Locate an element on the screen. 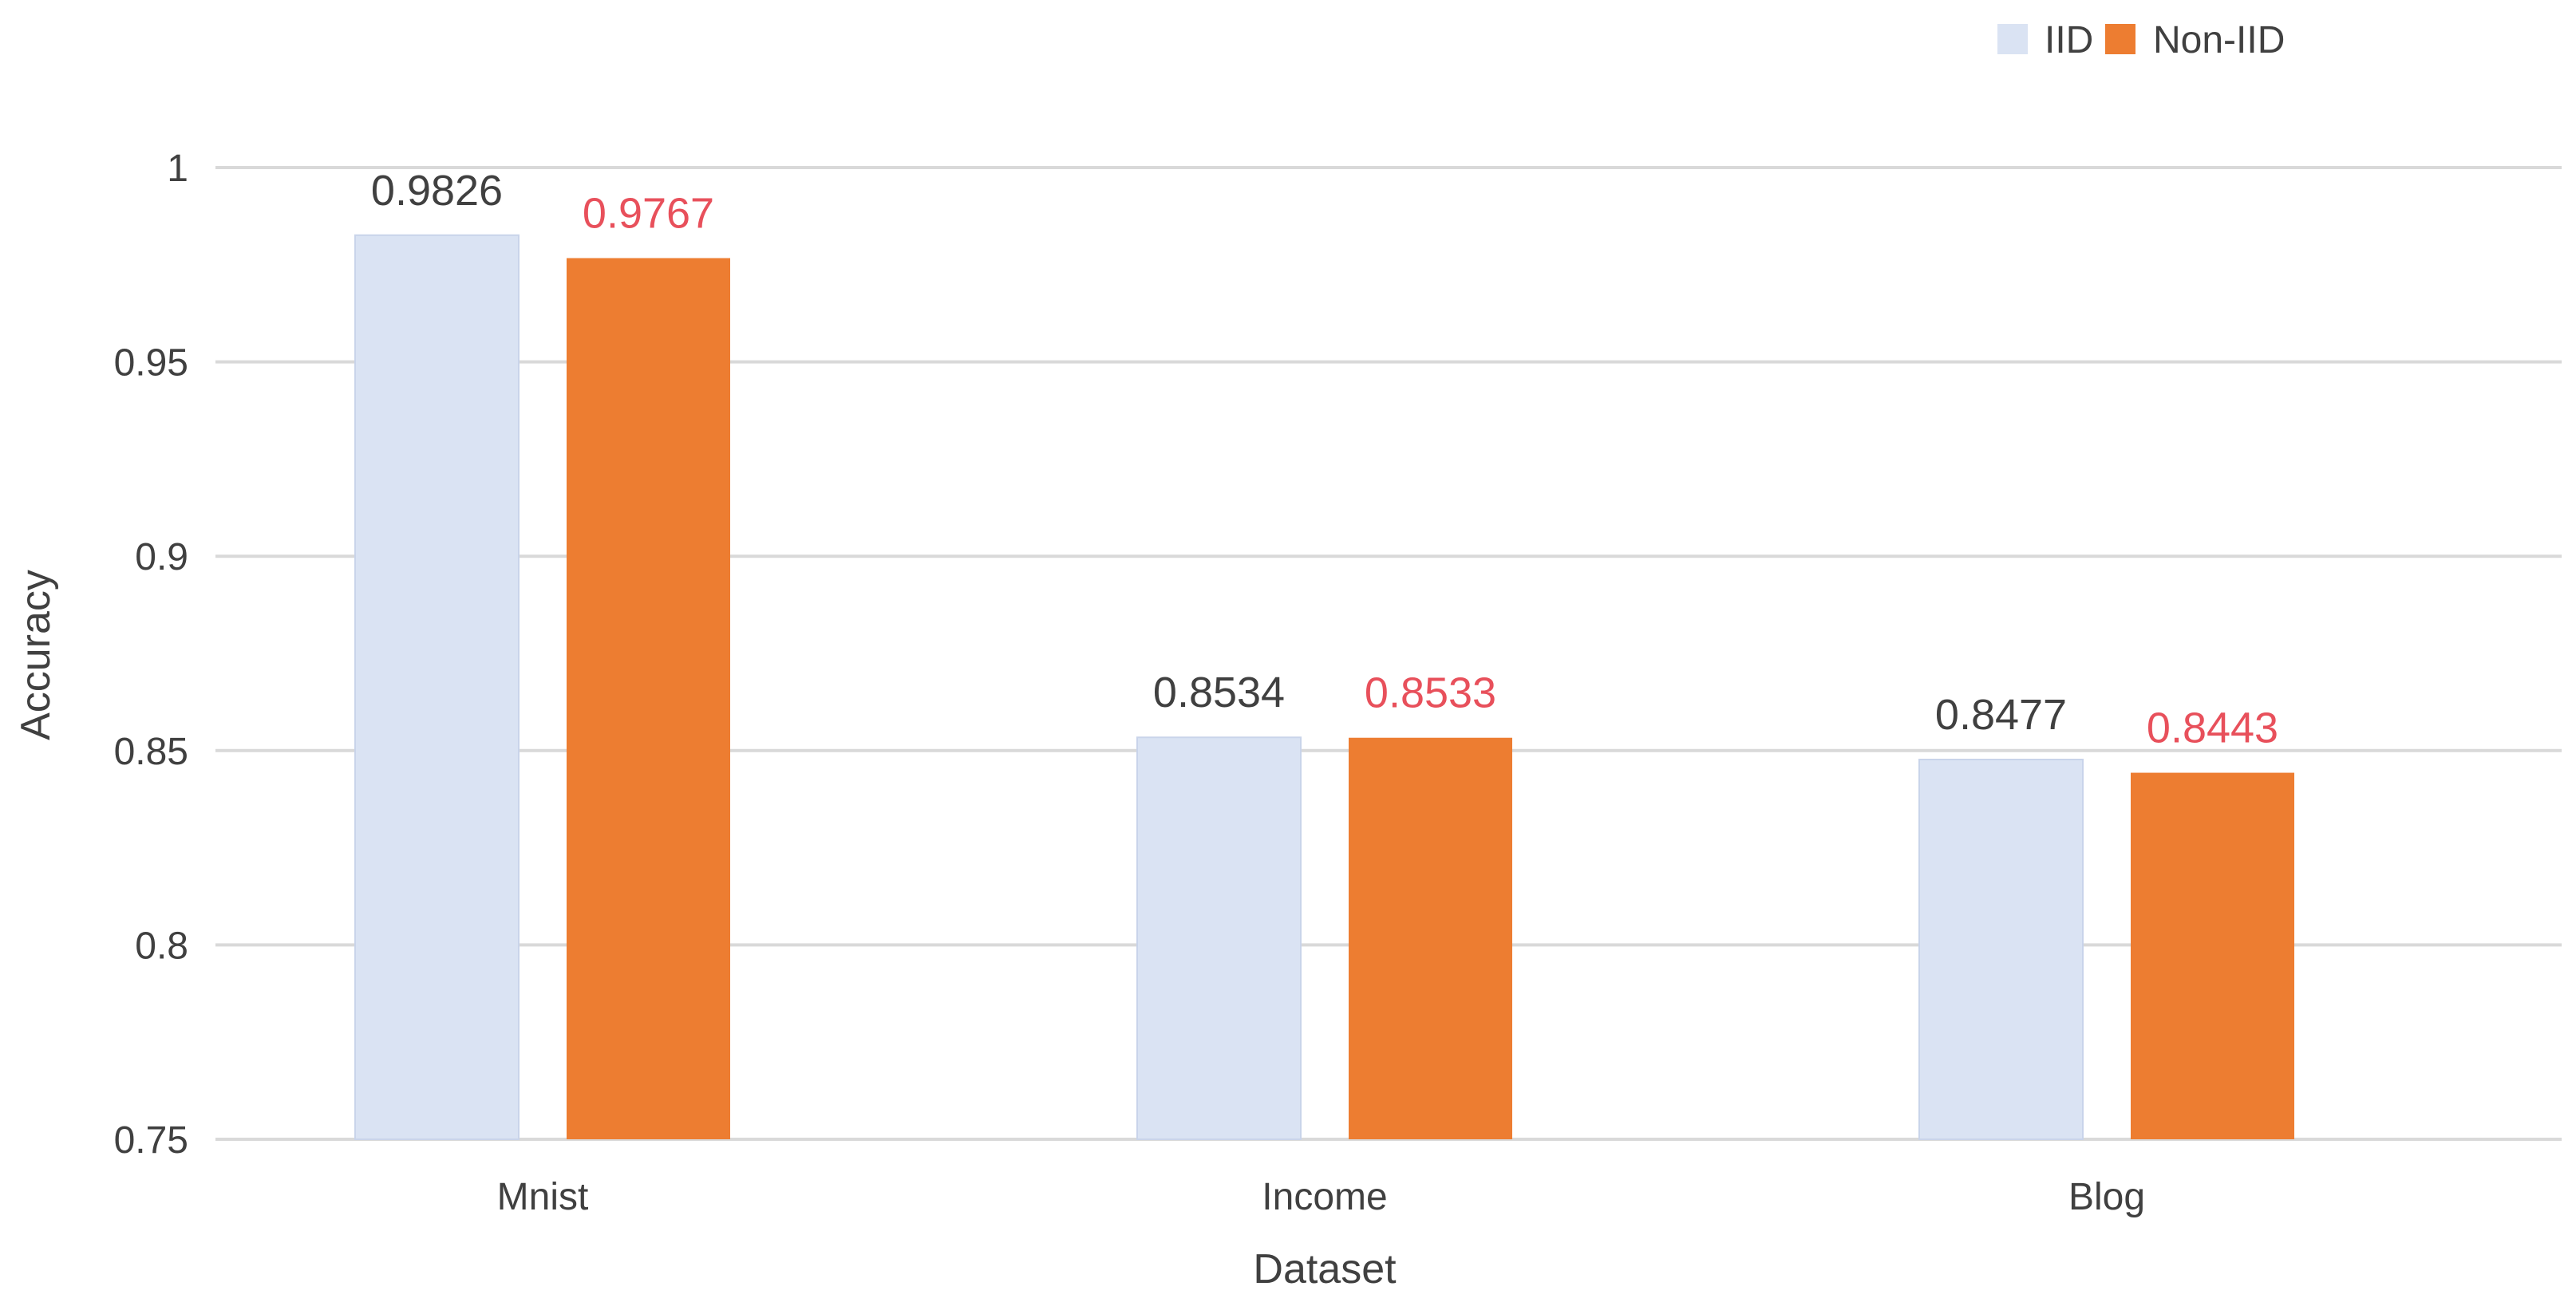 The image size is (2576, 1314). y-tick-label: 0.85 is located at coordinates (151, 752).